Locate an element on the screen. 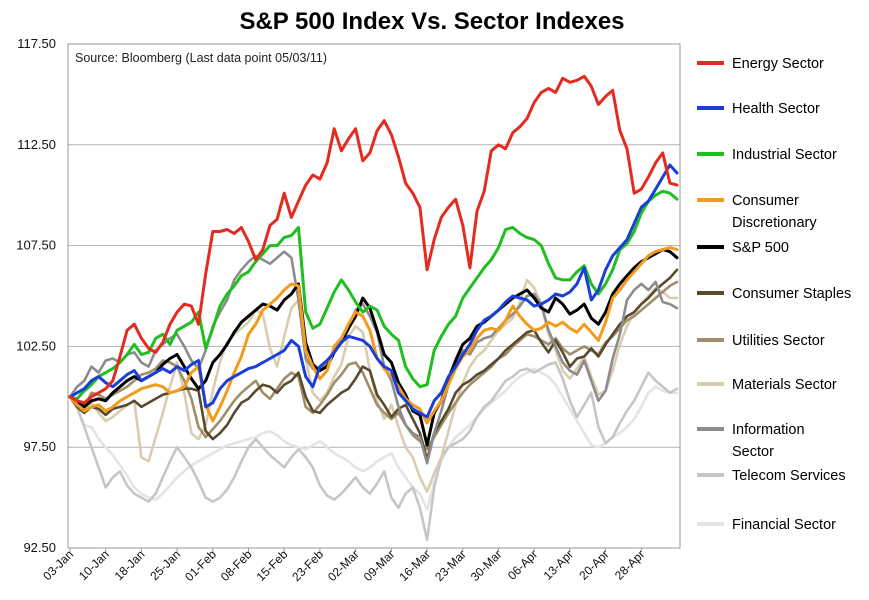 The width and height of the screenshot is (869, 600). x-tick-label: 25-Jan is located at coordinates (165, 565).